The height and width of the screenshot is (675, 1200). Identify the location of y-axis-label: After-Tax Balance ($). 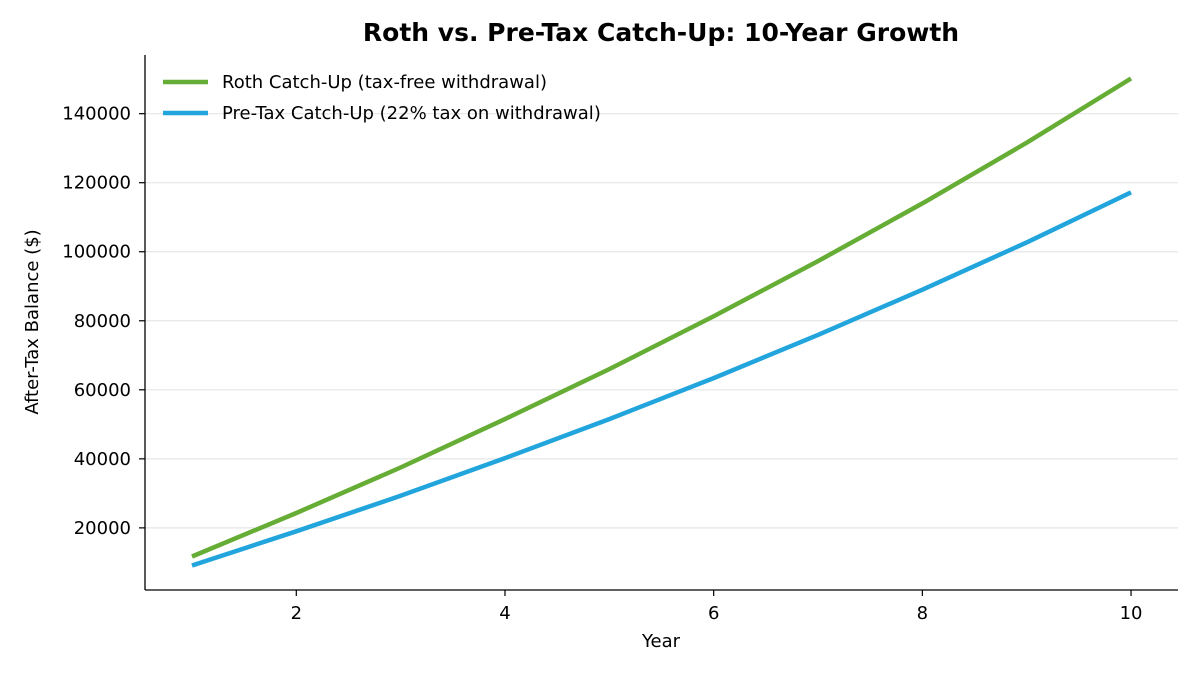
(32, 321).